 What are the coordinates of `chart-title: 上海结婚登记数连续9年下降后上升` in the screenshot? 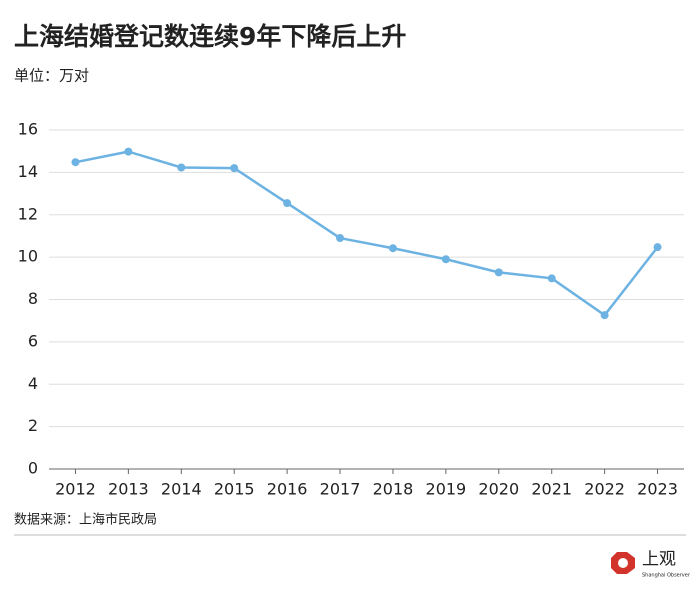 It's located at (210, 36).